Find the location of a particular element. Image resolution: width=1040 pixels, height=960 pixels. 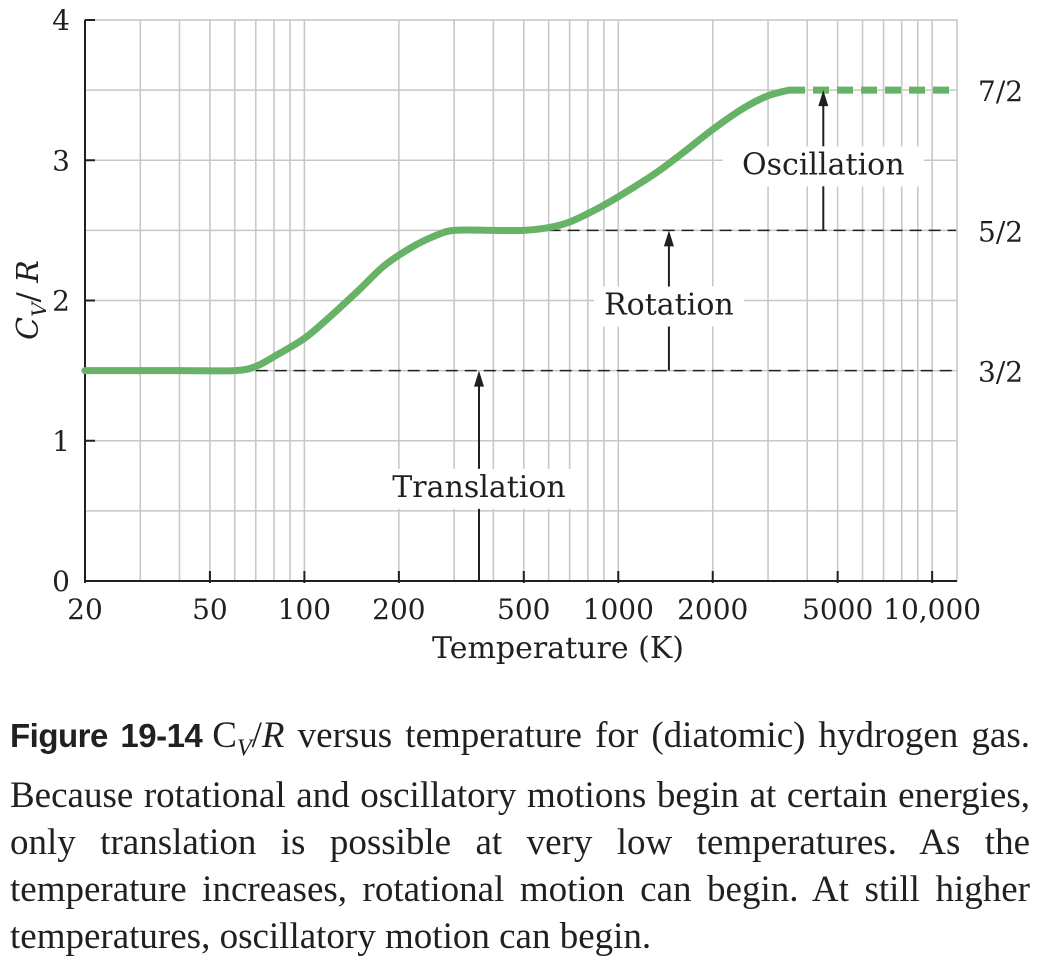

x-tick-label: 100 is located at coordinates (304, 609).